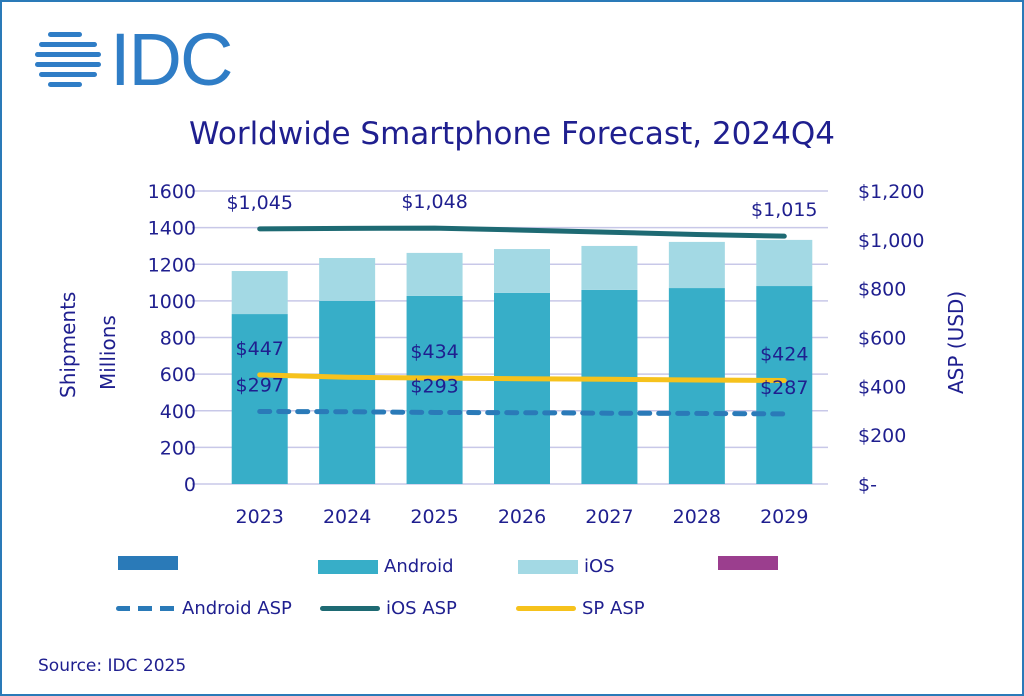  Describe the element at coordinates (434, 517) in the screenshot. I see `x-tick-label: 2025` at that location.